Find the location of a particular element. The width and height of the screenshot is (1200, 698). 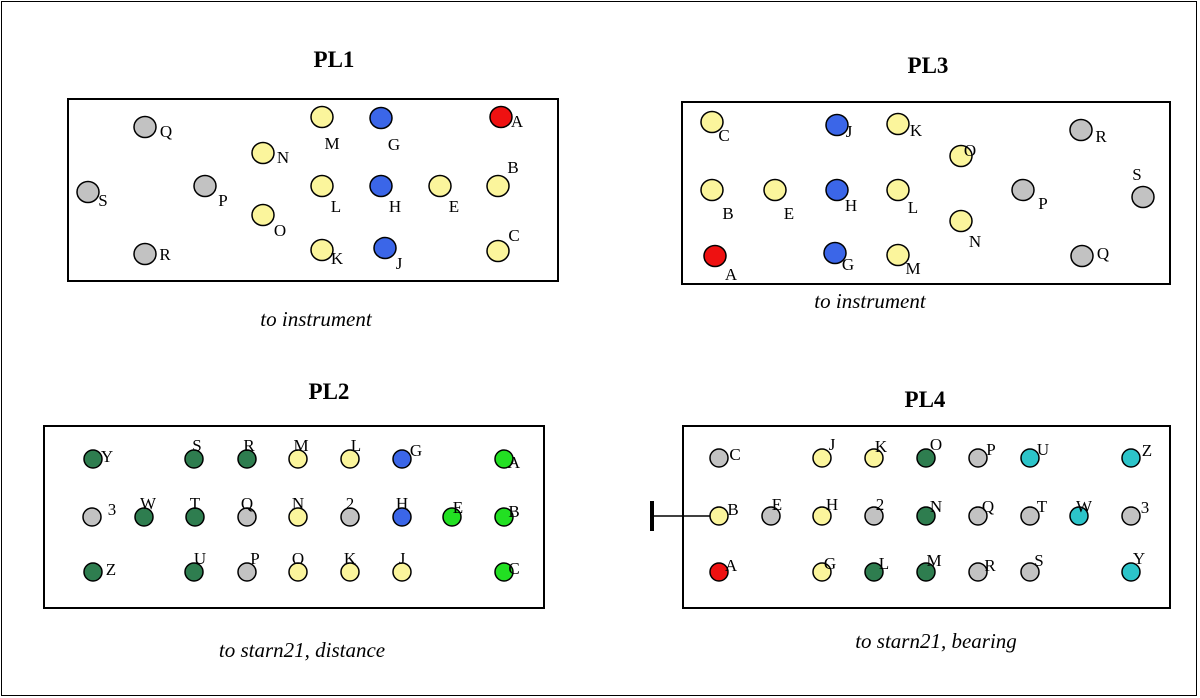

well-label: E is located at coordinates (458, 507).